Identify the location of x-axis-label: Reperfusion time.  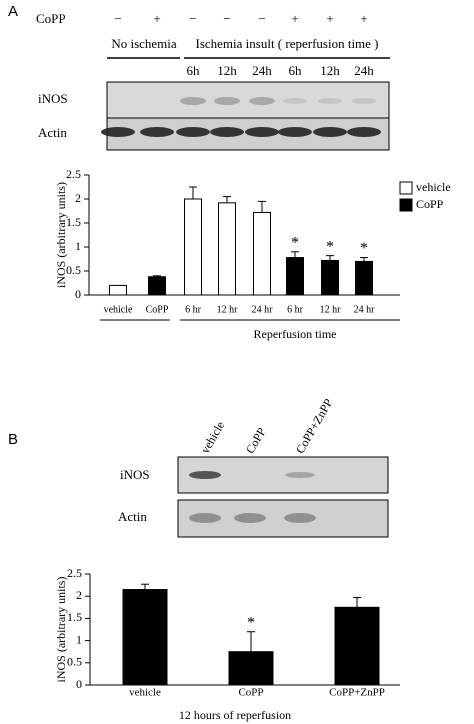
(295, 334).